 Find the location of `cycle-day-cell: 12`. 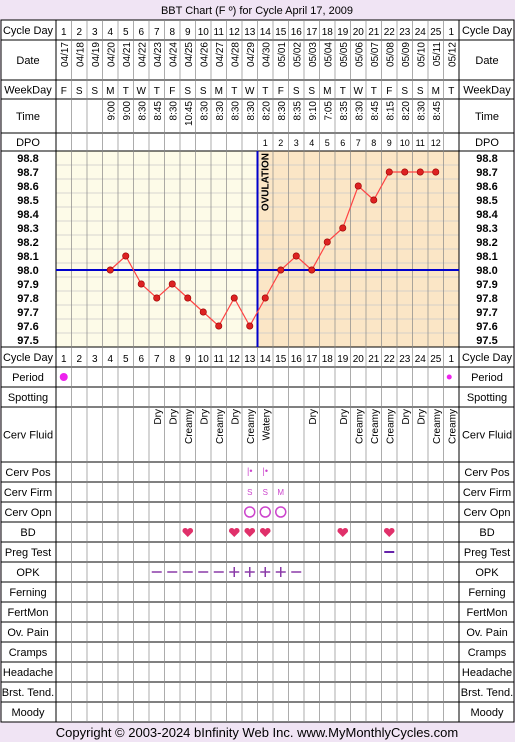

cycle-day-cell: 12 is located at coordinates (235, 32).